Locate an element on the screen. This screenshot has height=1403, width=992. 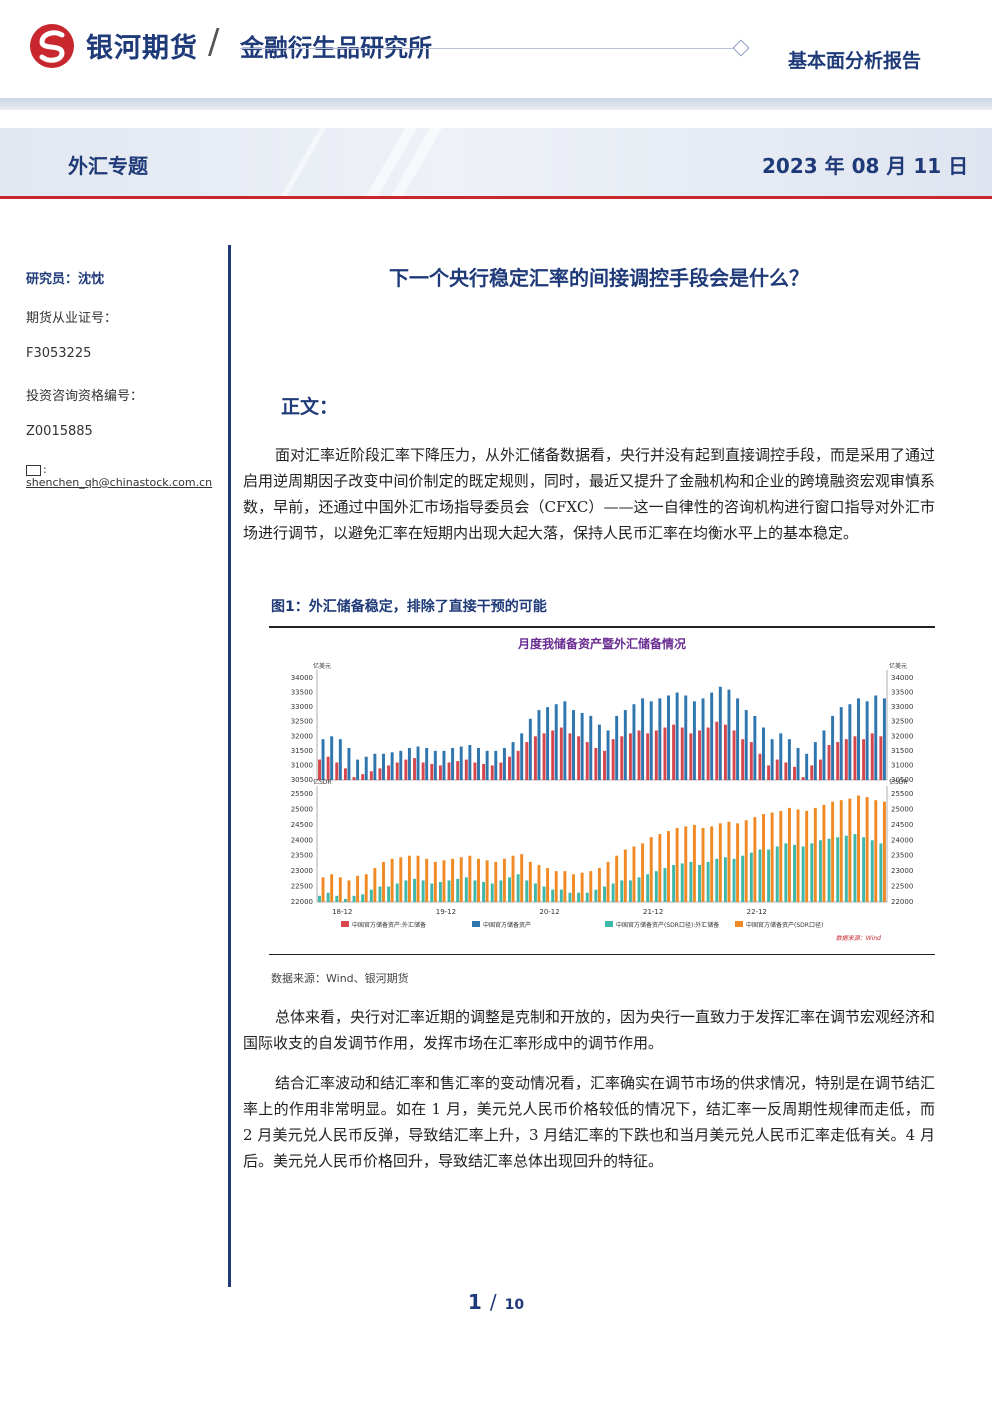
y-tick-label-right: 31000 is located at coordinates (902, 765).